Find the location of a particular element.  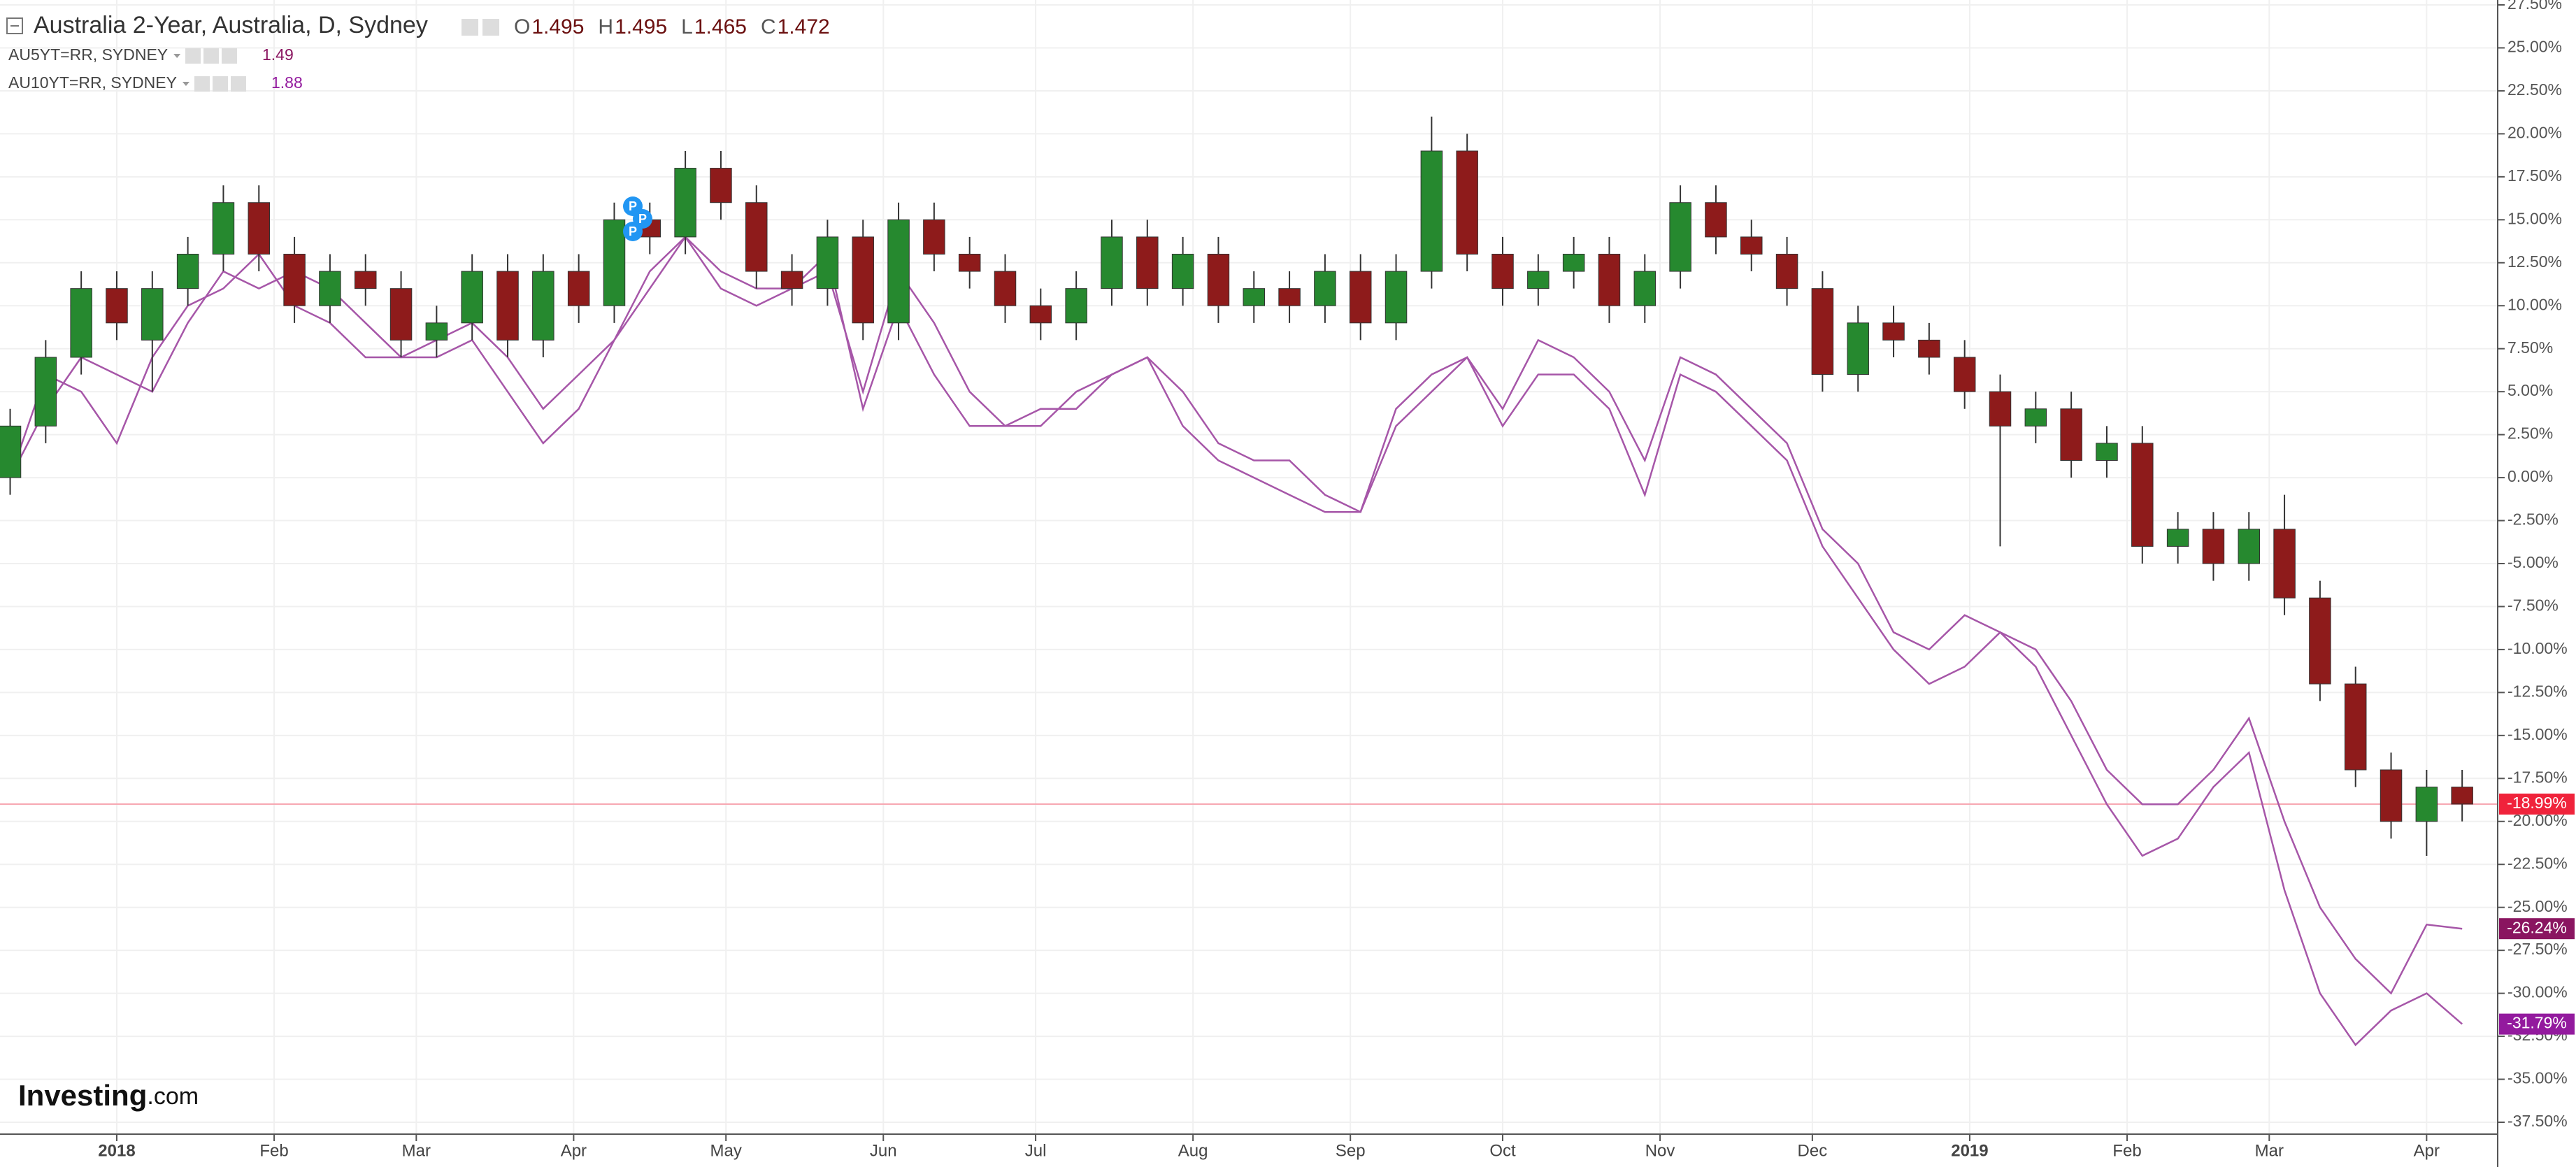

x-tick-label: Jun is located at coordinates (883, 1150).